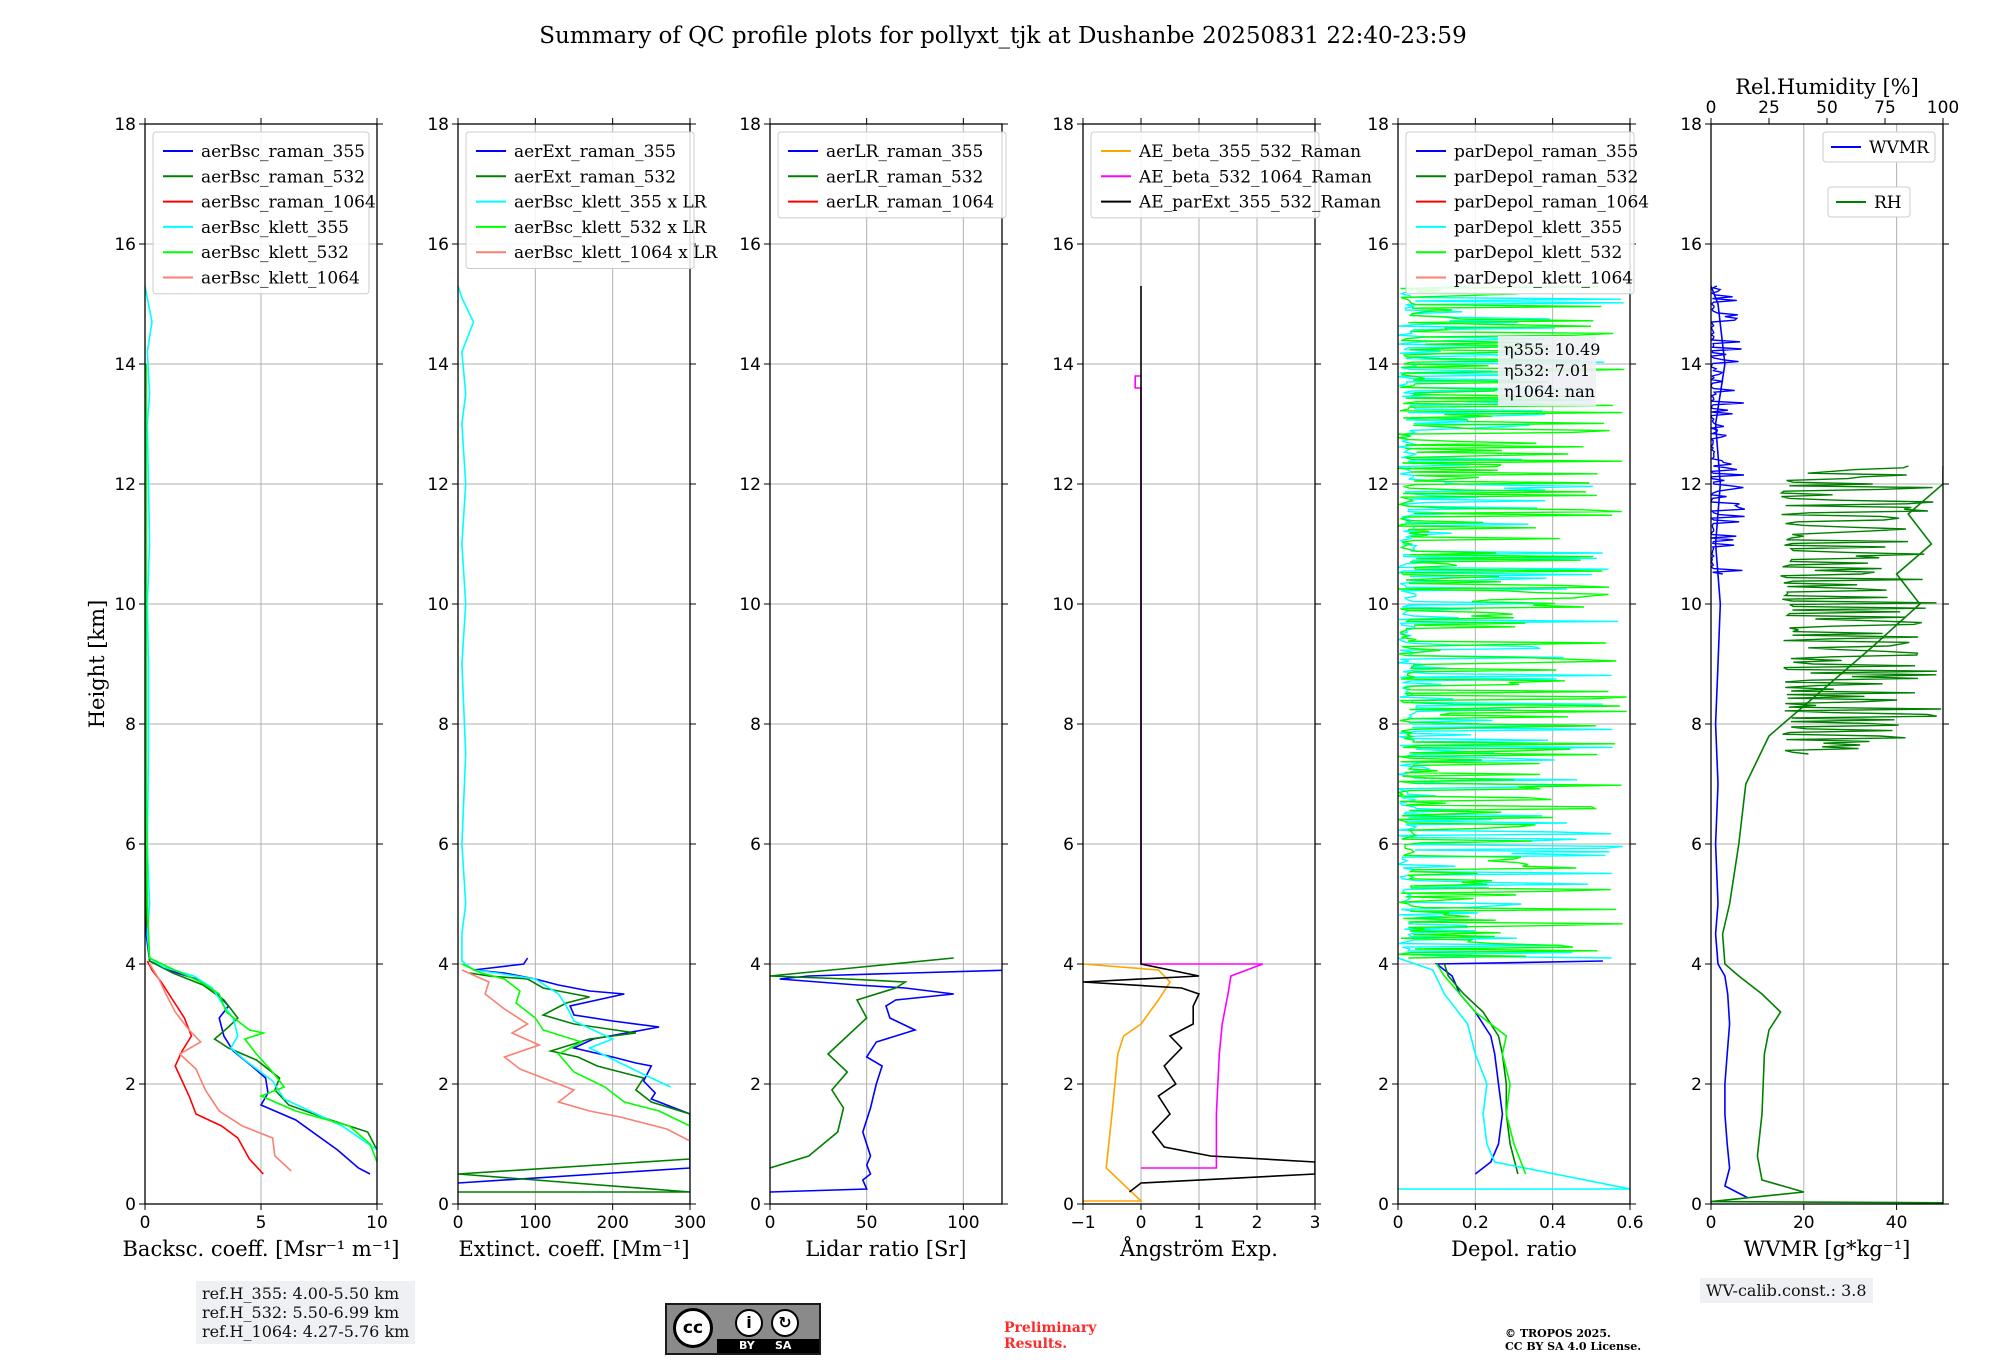 This screenshot has width=2000, height=1360. Describe the element at coordinates (1827, 1249) in the screenshot. I see `x-axis-label: WVMR [g*kg⁻¹]` at that location.